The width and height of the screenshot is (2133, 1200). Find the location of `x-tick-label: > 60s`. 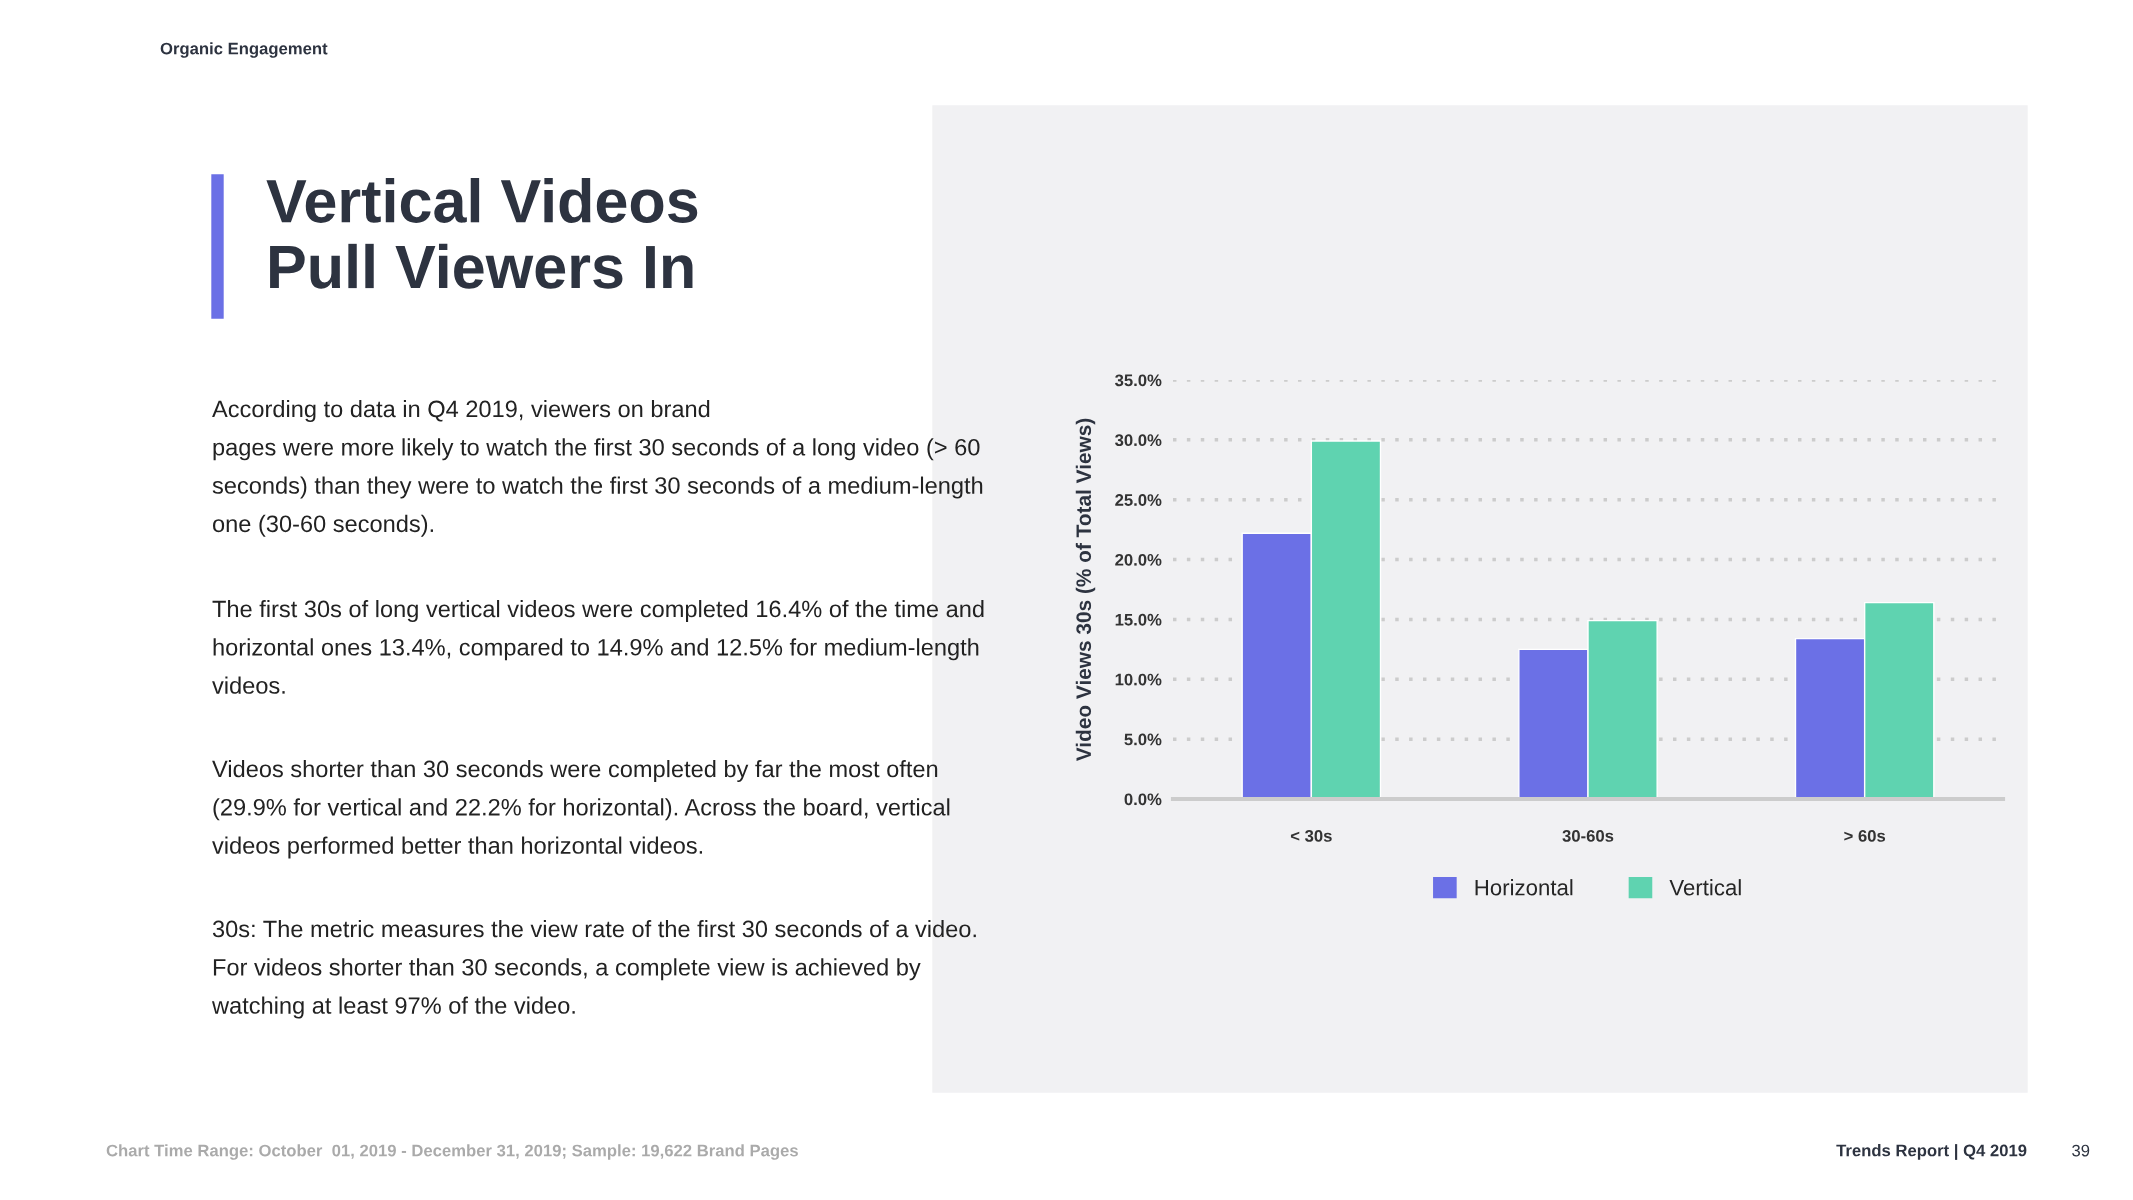

x-tick-label: > 60s is located at coordinates (1865, 836).